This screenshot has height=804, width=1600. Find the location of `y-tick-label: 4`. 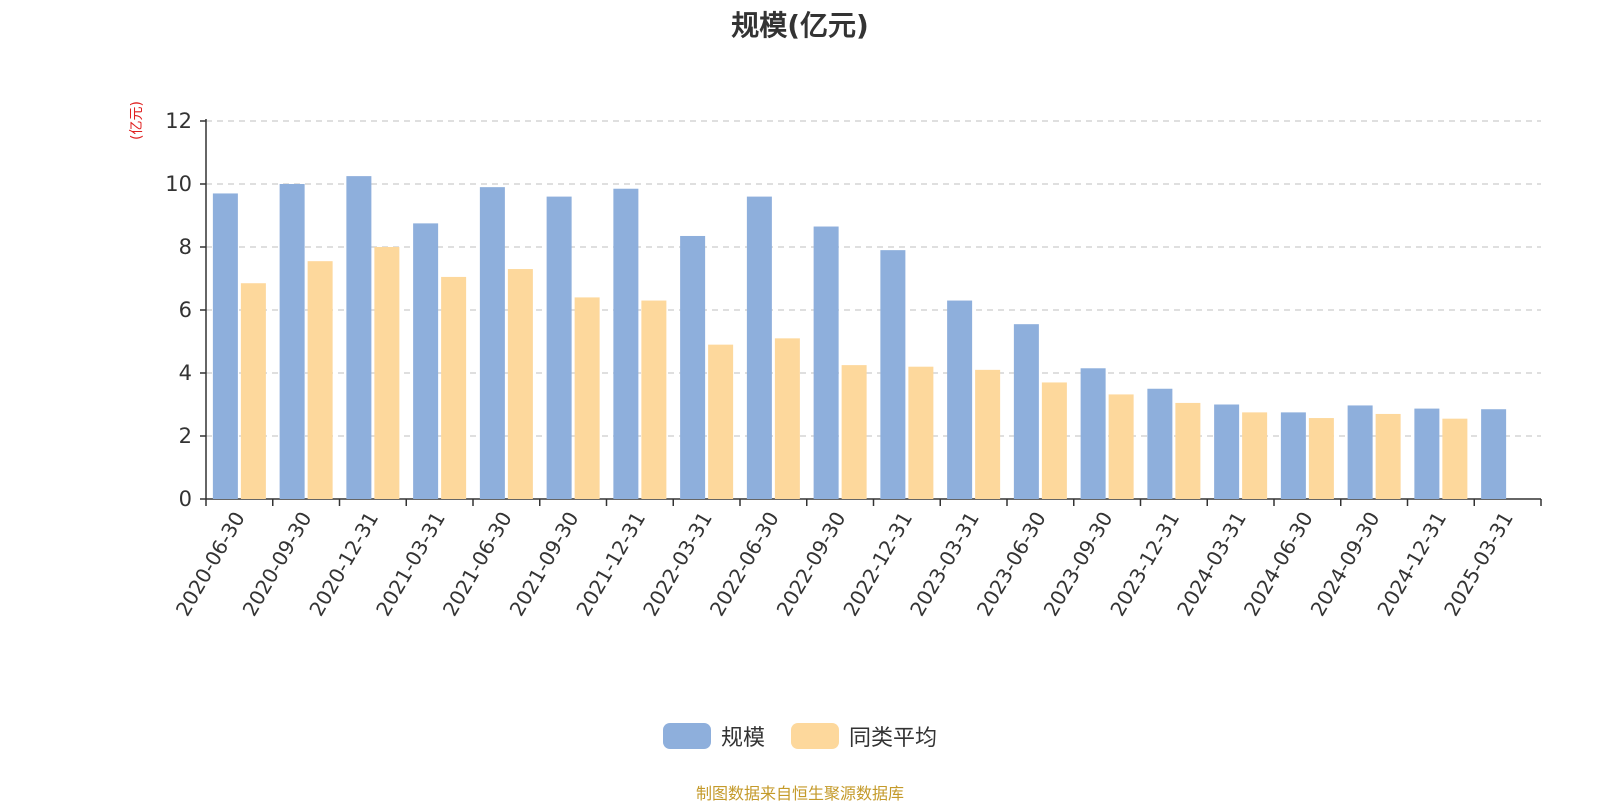

y-tick-label: 4 is located at coordinates (185, 373).